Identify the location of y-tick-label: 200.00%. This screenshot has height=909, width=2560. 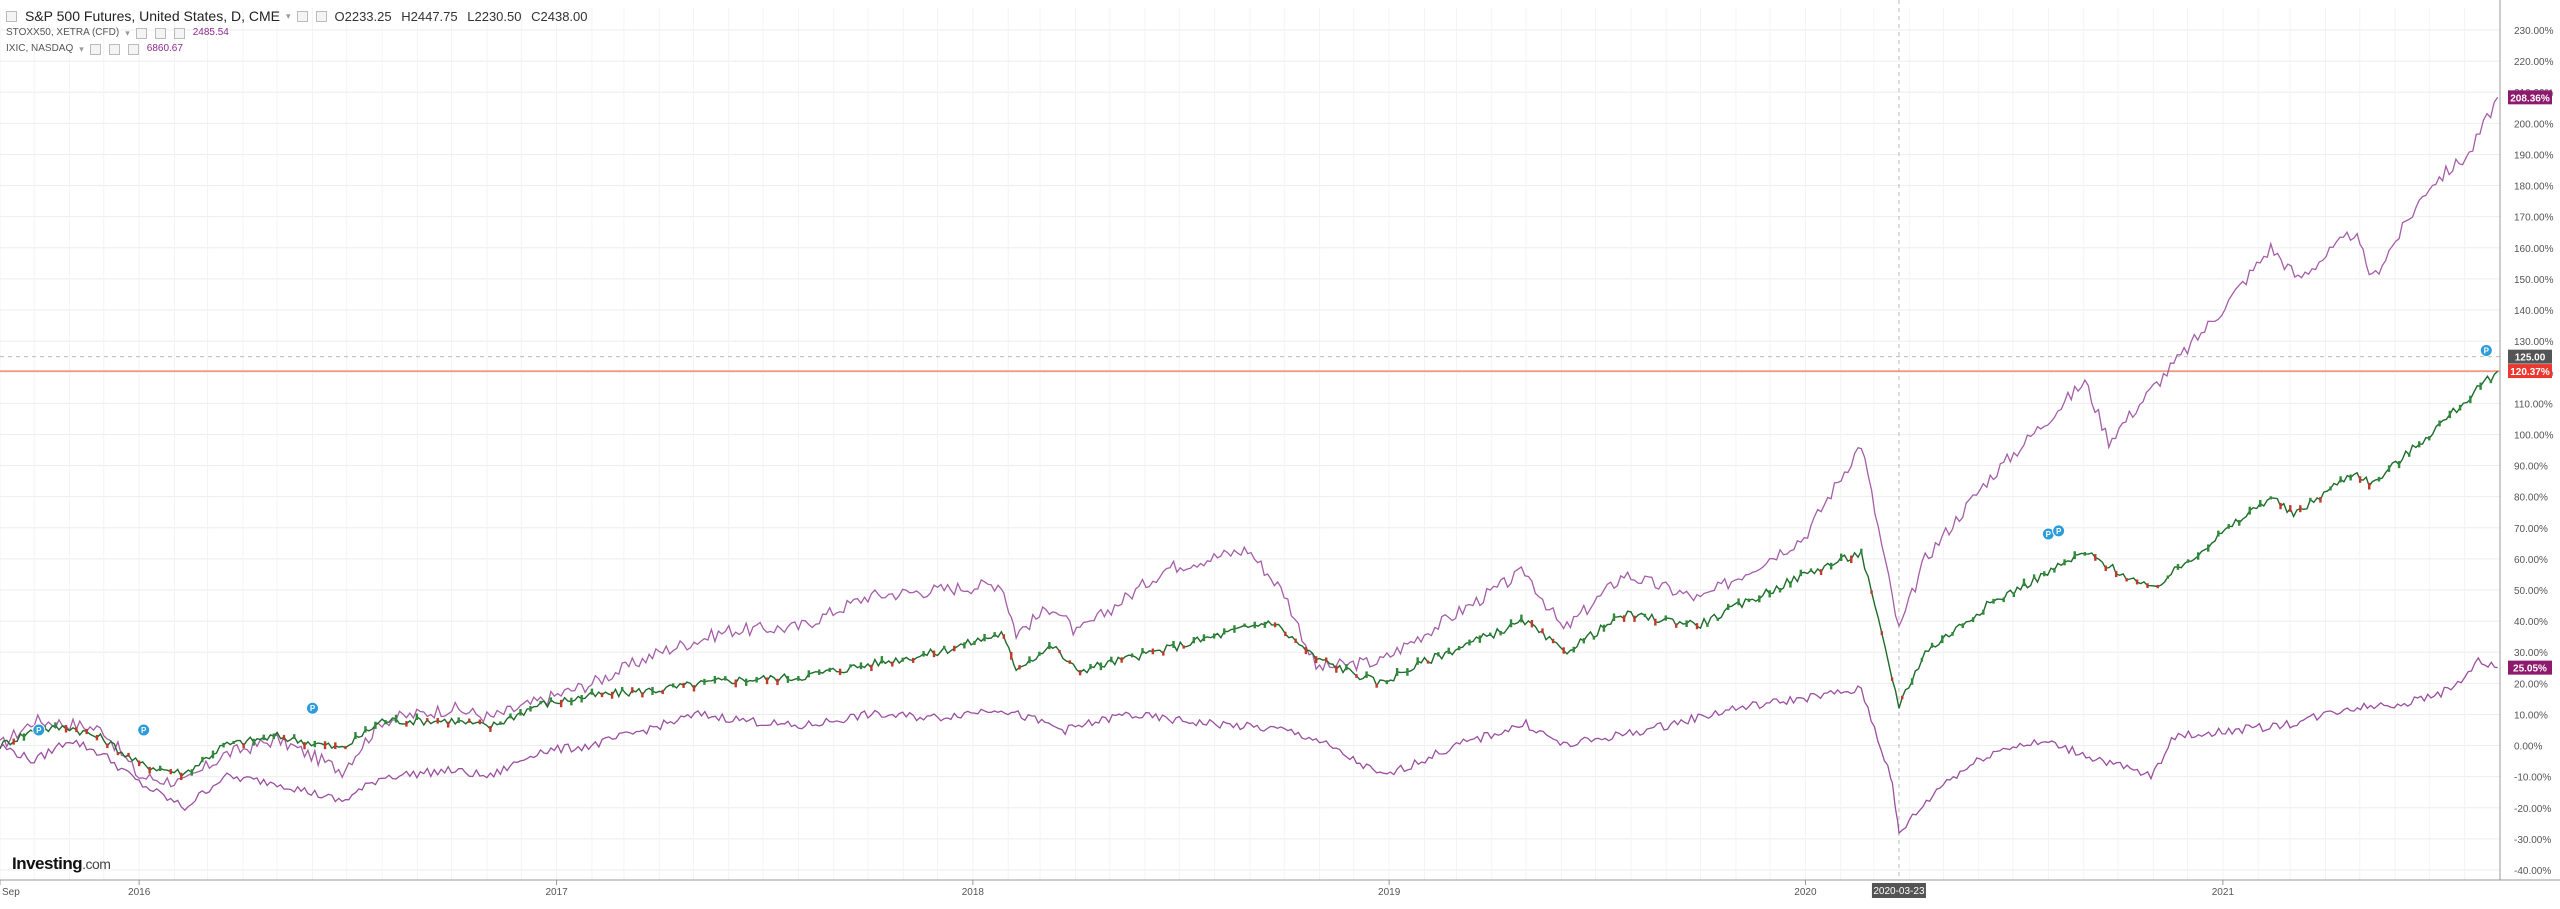
(2534, 124).